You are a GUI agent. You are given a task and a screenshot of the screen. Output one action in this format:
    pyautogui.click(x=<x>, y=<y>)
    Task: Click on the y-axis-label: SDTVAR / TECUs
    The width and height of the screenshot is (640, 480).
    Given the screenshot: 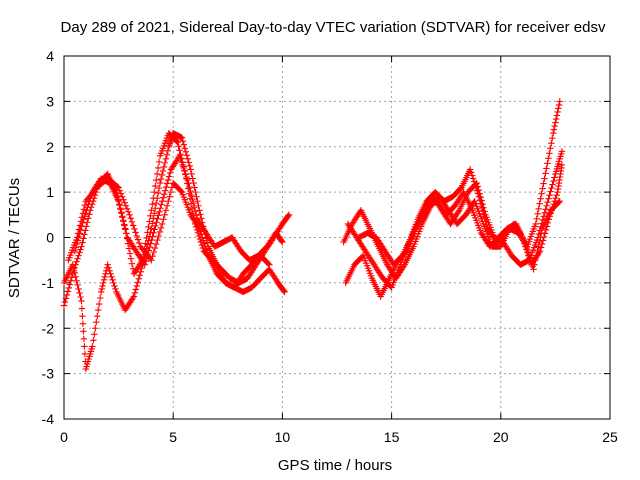 What is the action you would take?
    pyautogui.click(x=14, y=238)
    